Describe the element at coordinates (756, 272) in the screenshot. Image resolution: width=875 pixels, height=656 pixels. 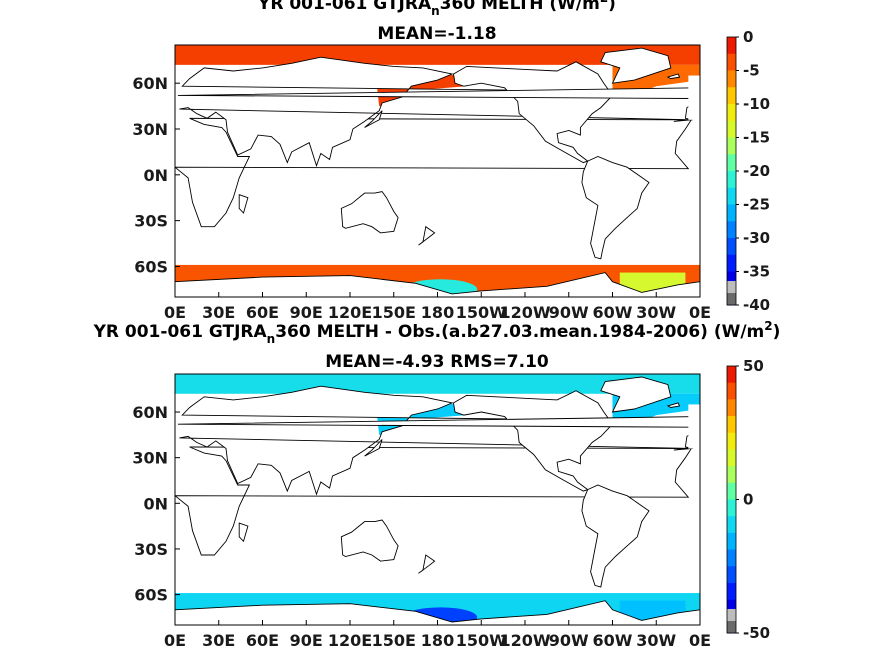
I see `colorbar-tick-label: -35` at that location.